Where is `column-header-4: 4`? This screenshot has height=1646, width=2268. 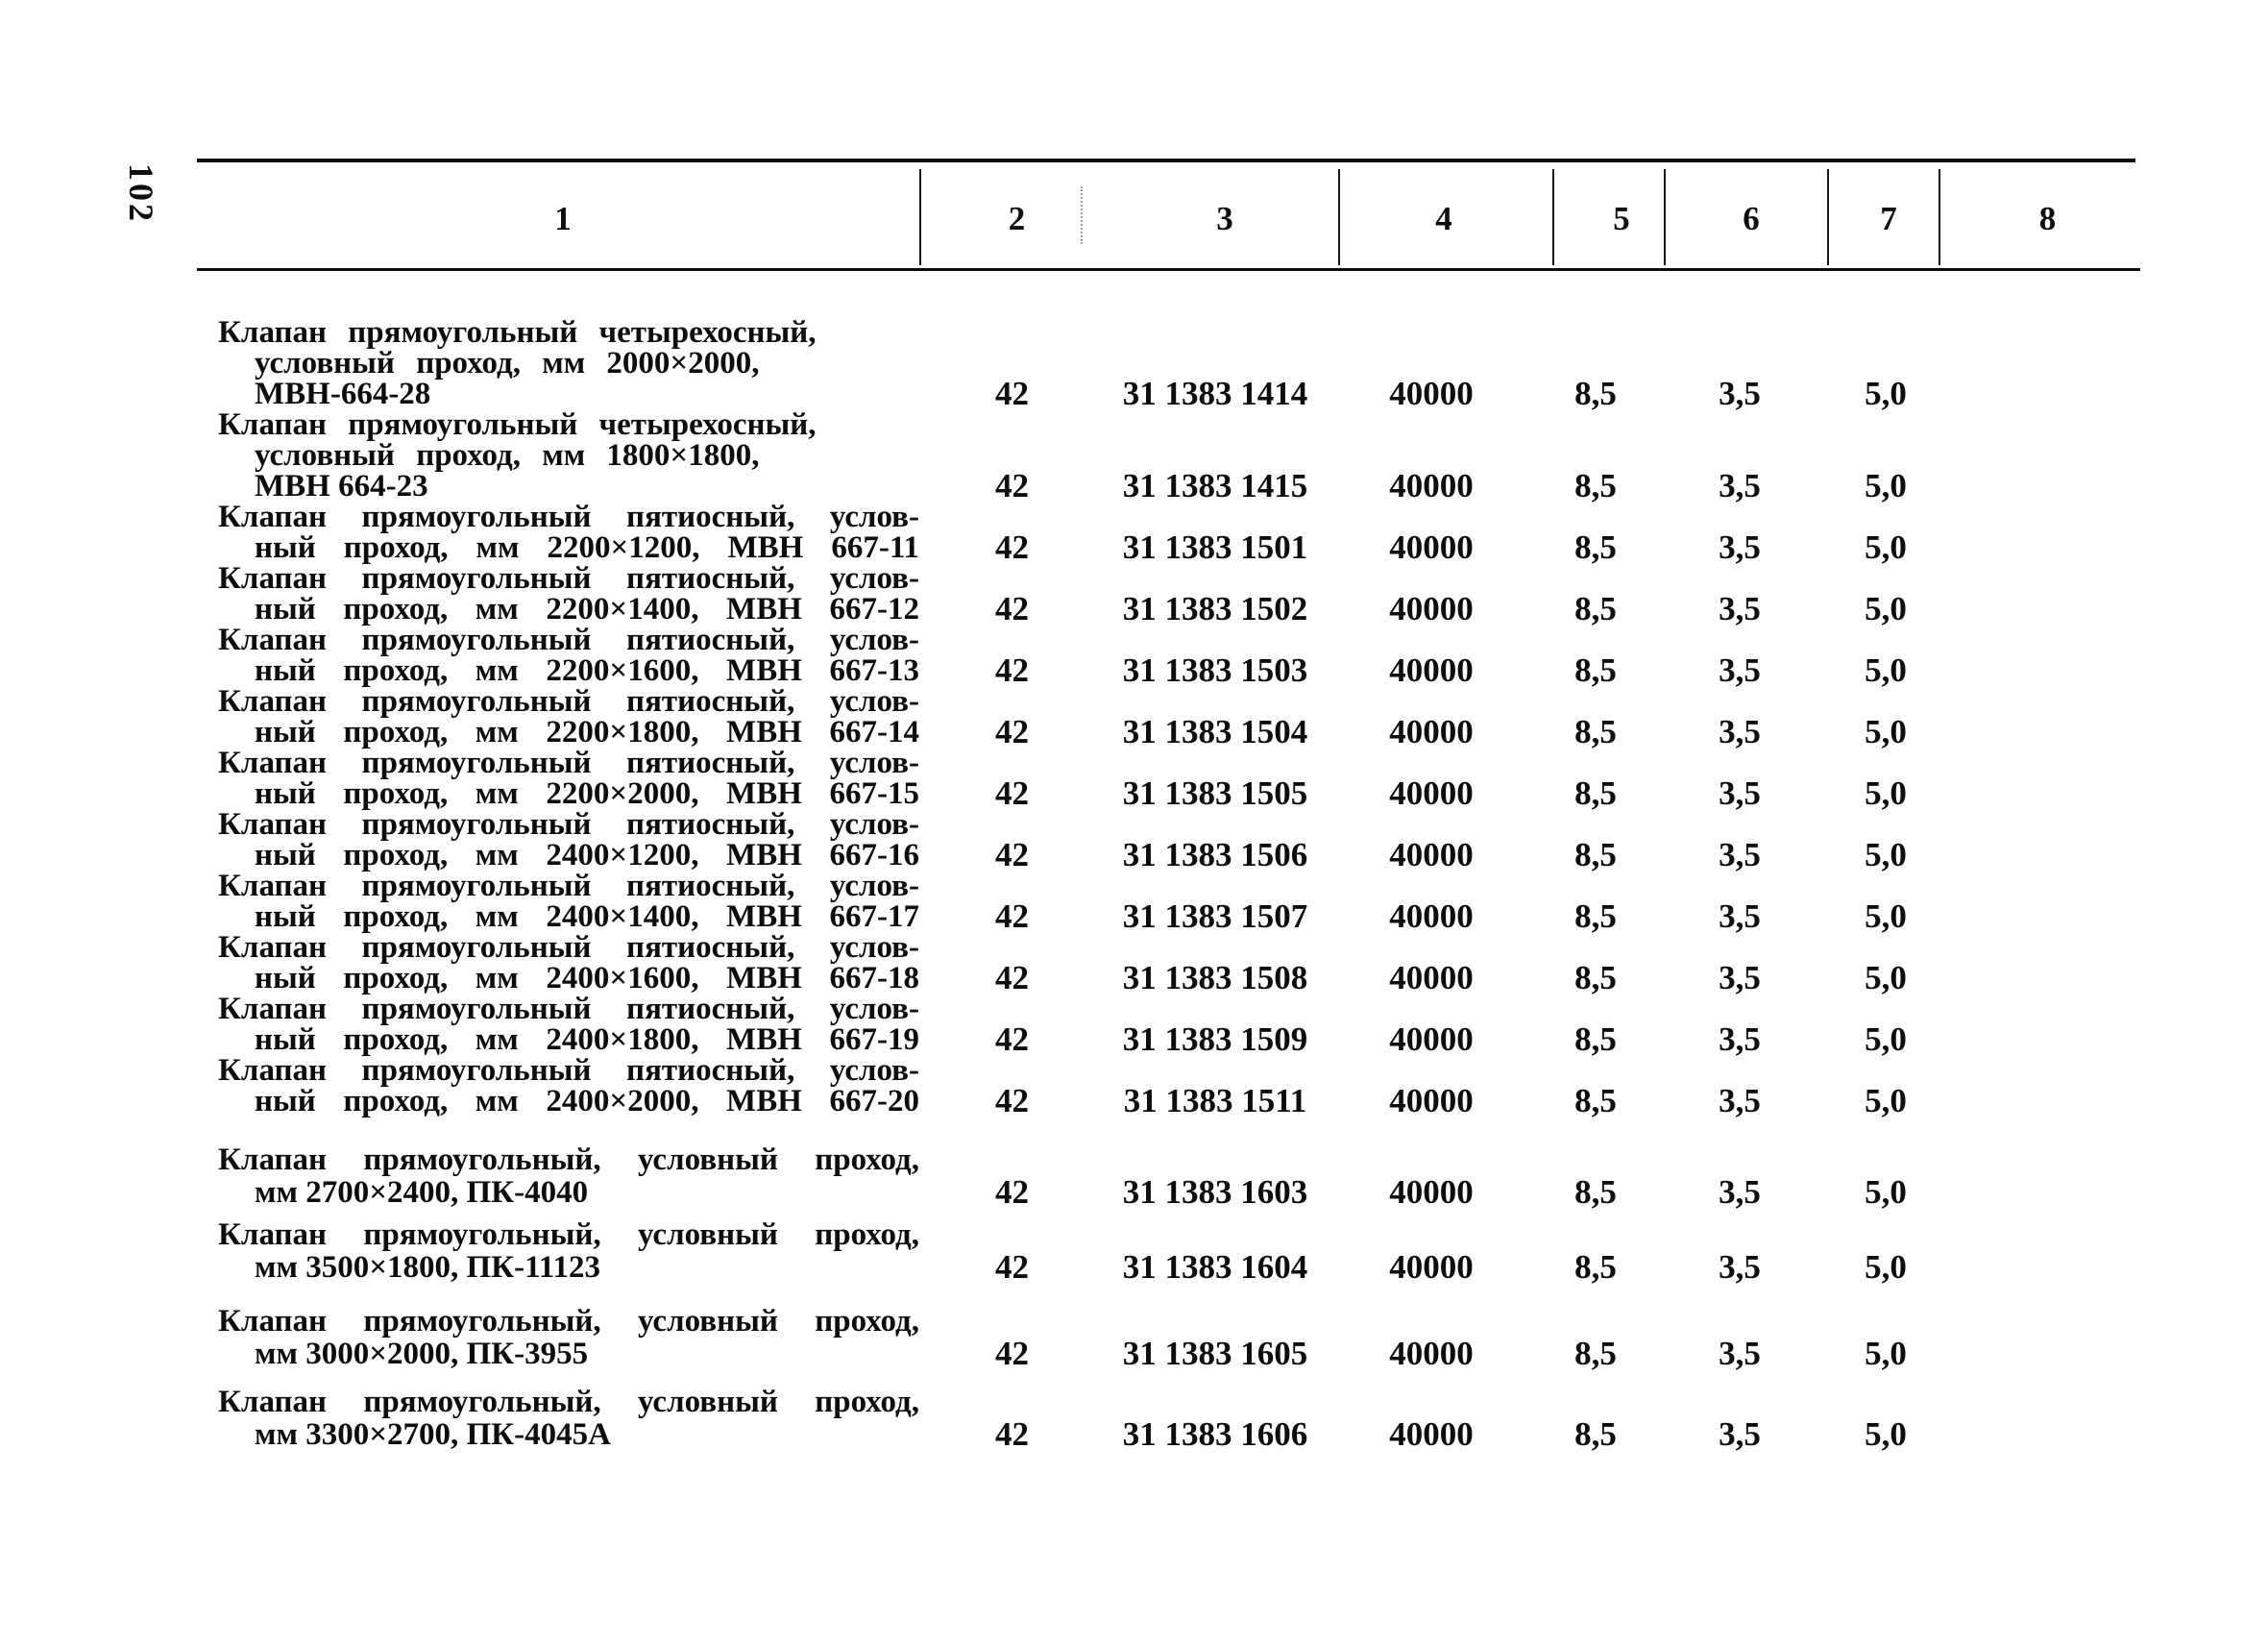 column-header-4: 4 is located at coordinates (1443, 218).